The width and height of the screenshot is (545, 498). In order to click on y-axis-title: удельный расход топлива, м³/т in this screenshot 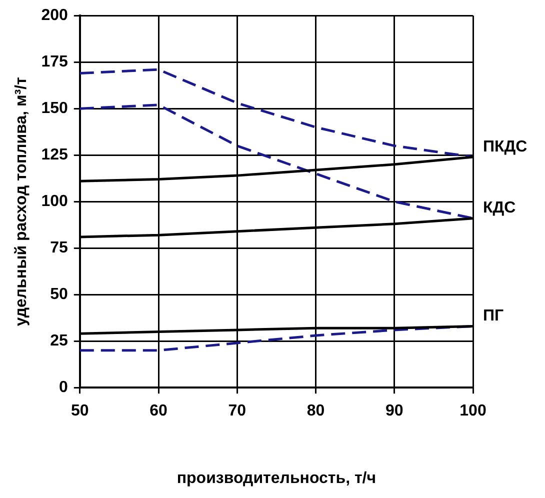, I will do `click(21, 201)`.